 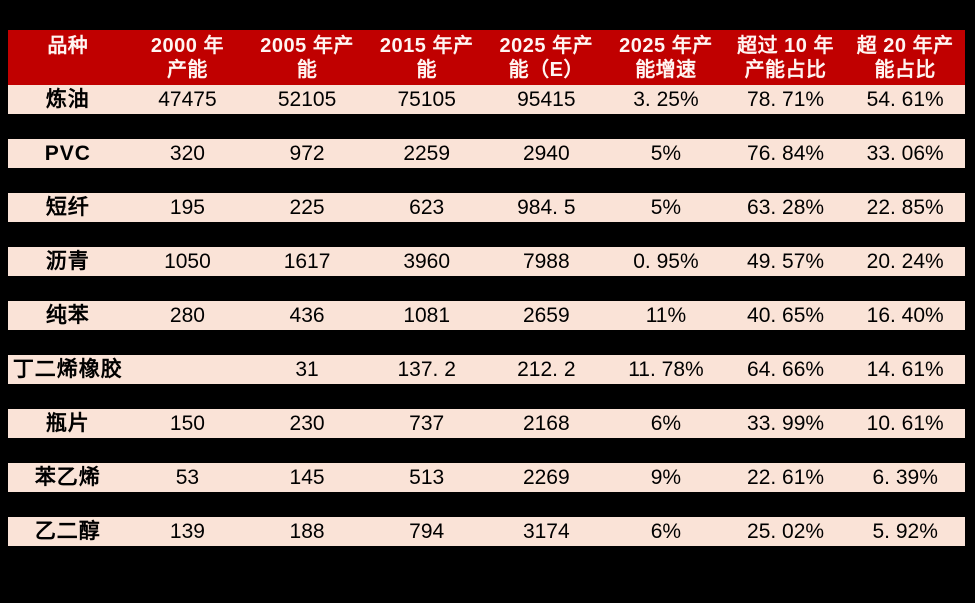 What do you see at coordinates (546, 58) in the screenshot?
I see `header-cell-2025-capacity: 2025 年产 能（E）` at bounding box center [546, 58].